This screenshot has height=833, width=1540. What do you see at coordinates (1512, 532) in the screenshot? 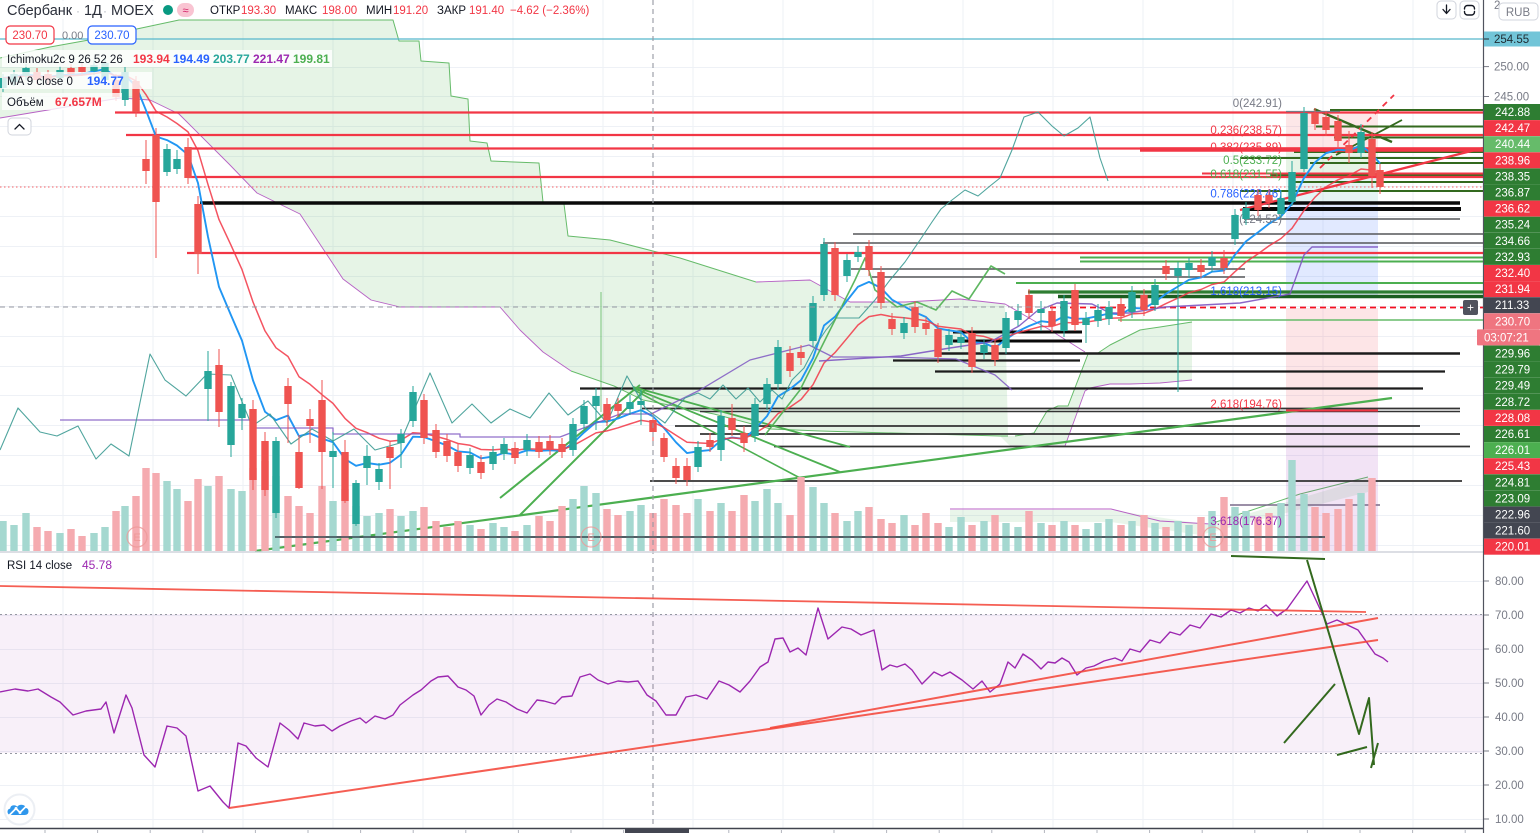
I see `svg-text: 221.60` at bounding box center [1512, 532].